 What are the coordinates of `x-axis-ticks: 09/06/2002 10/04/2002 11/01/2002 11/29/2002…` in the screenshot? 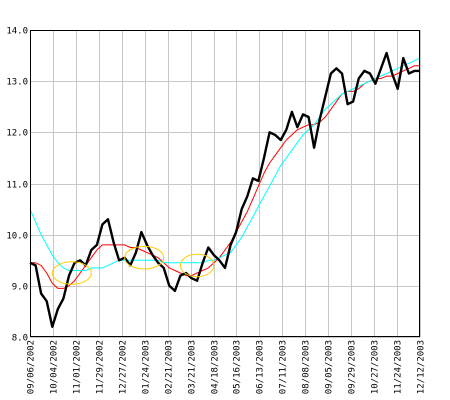 It's located at (227, 367).